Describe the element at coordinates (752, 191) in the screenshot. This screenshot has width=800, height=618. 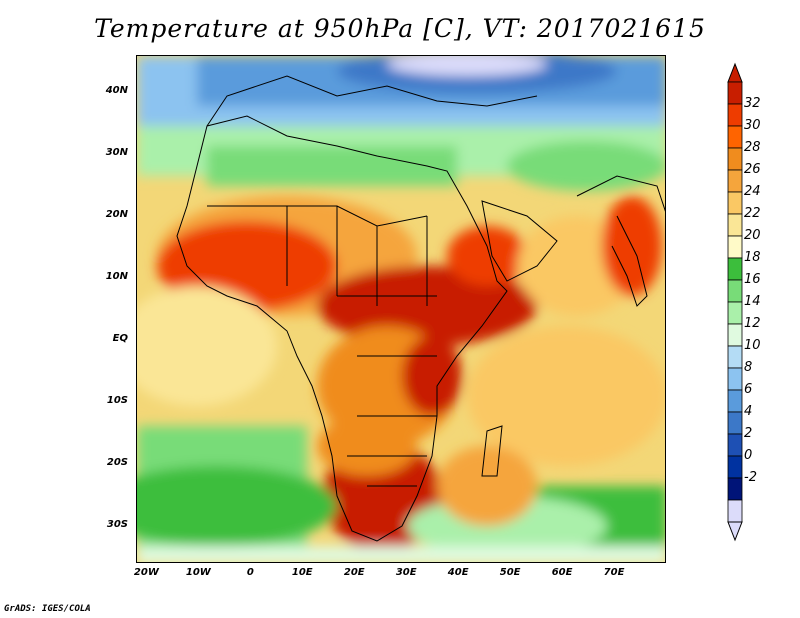
I see `colorbar-level-label: 24` at that location.